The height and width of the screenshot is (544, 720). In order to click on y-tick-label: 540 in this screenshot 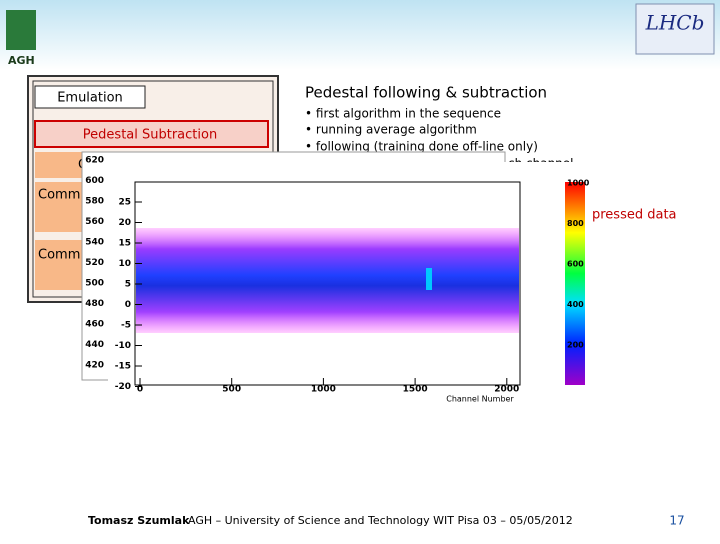, I will do `click(94, 243)`.